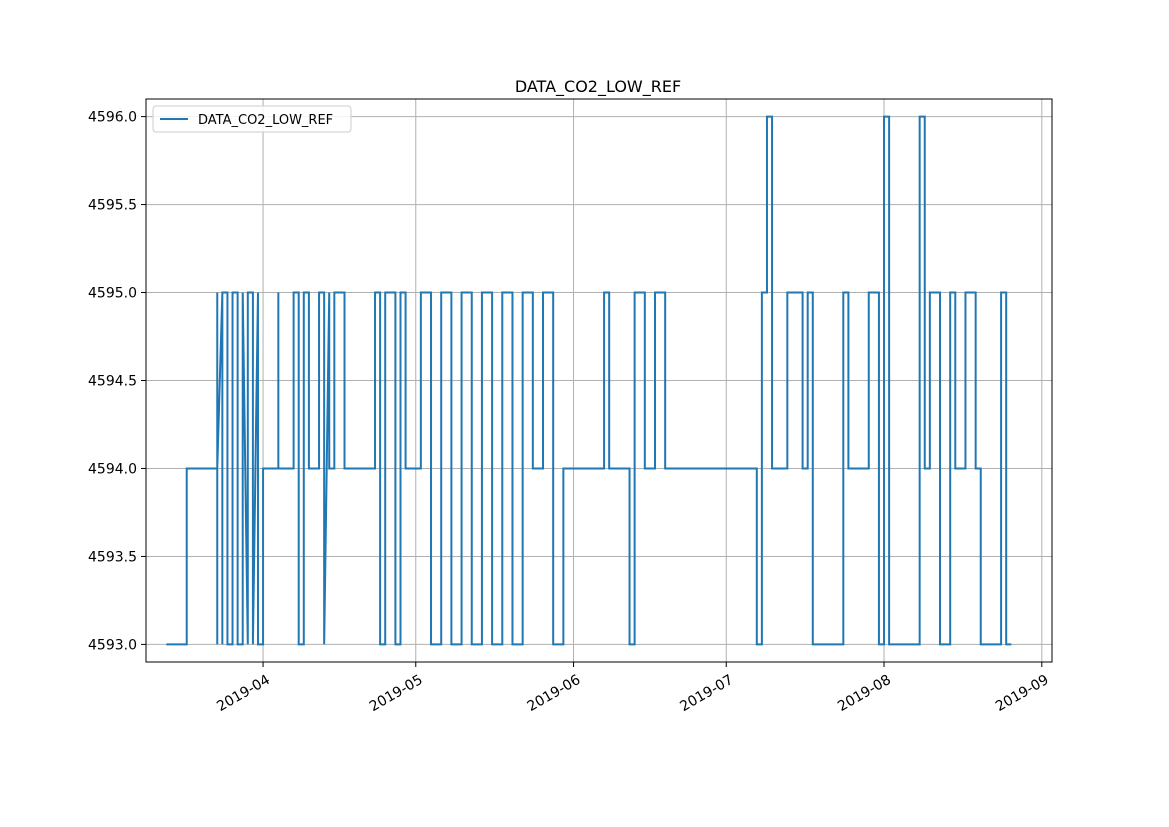 Image resolution: width=1169 pixels, height=827 pixels. I want to click on y-tick-label: 4595.0, so click(112, 294).